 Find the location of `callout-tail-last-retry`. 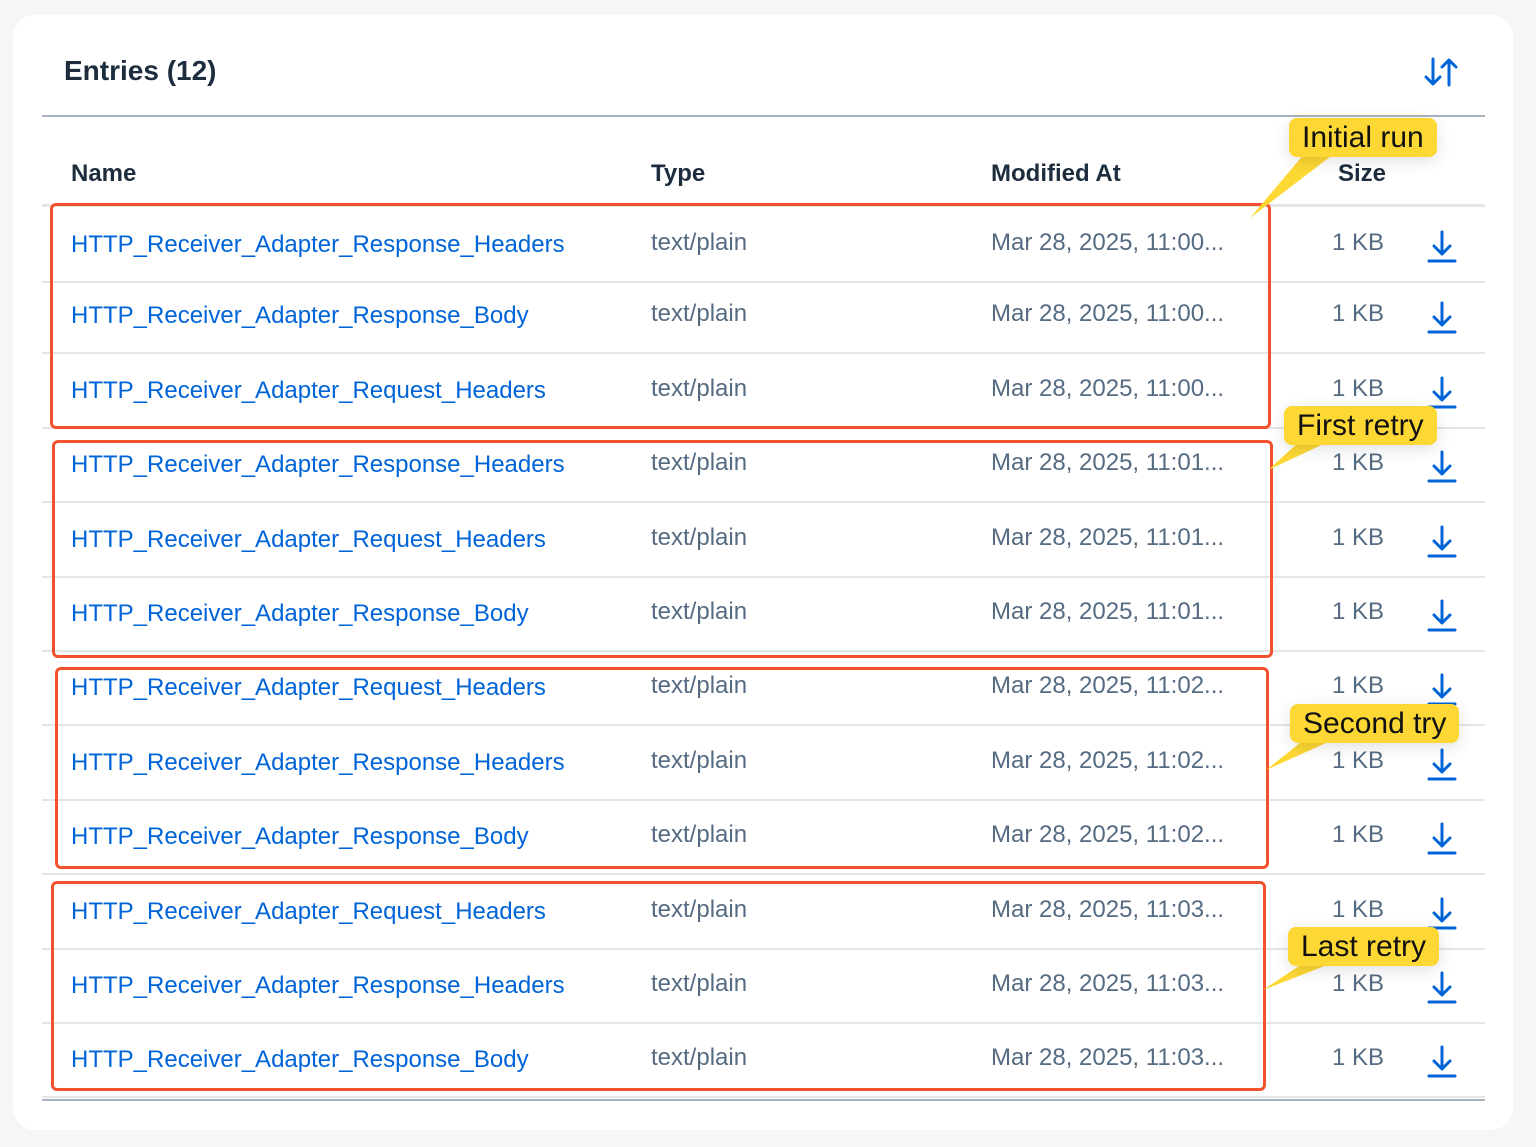

callout-tail-last-retry is located at coordinates (1299, 976).